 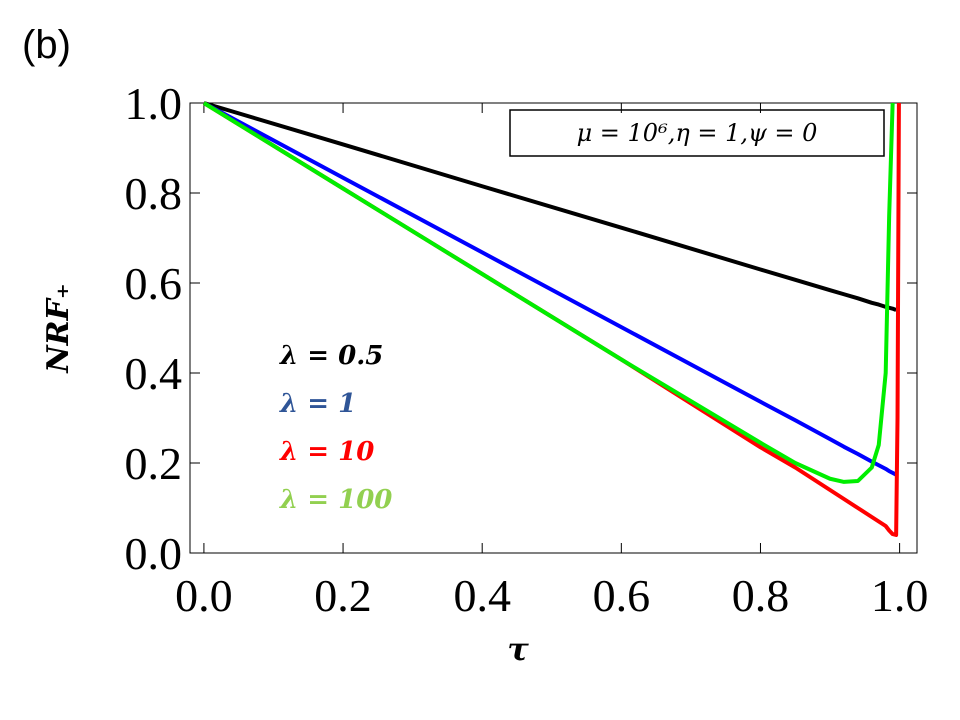 What do you see at coordinates (154, 283) in the screenshot?
I see `y-tick-label: 0.6` at bounding box center [154, 283].